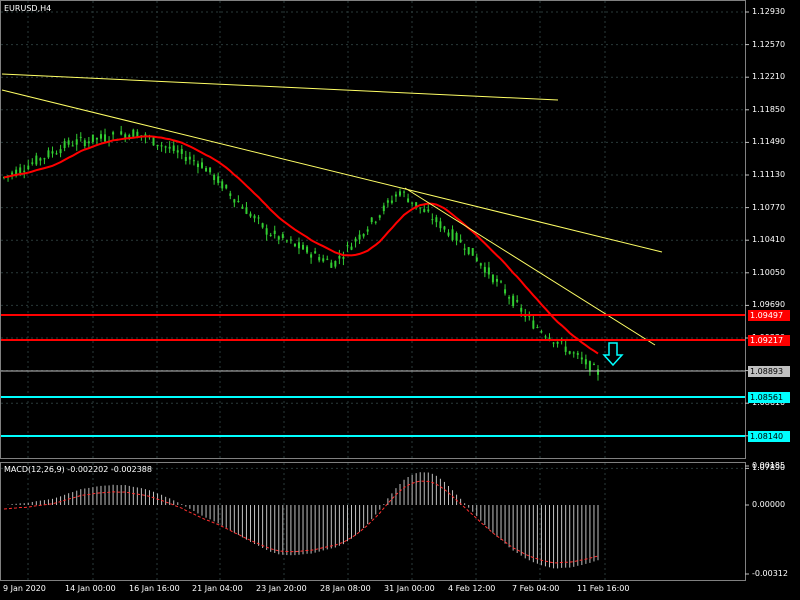 The image size is (800, 600). I want to click on price-tick-label: 1.10410, so click(769, 240).